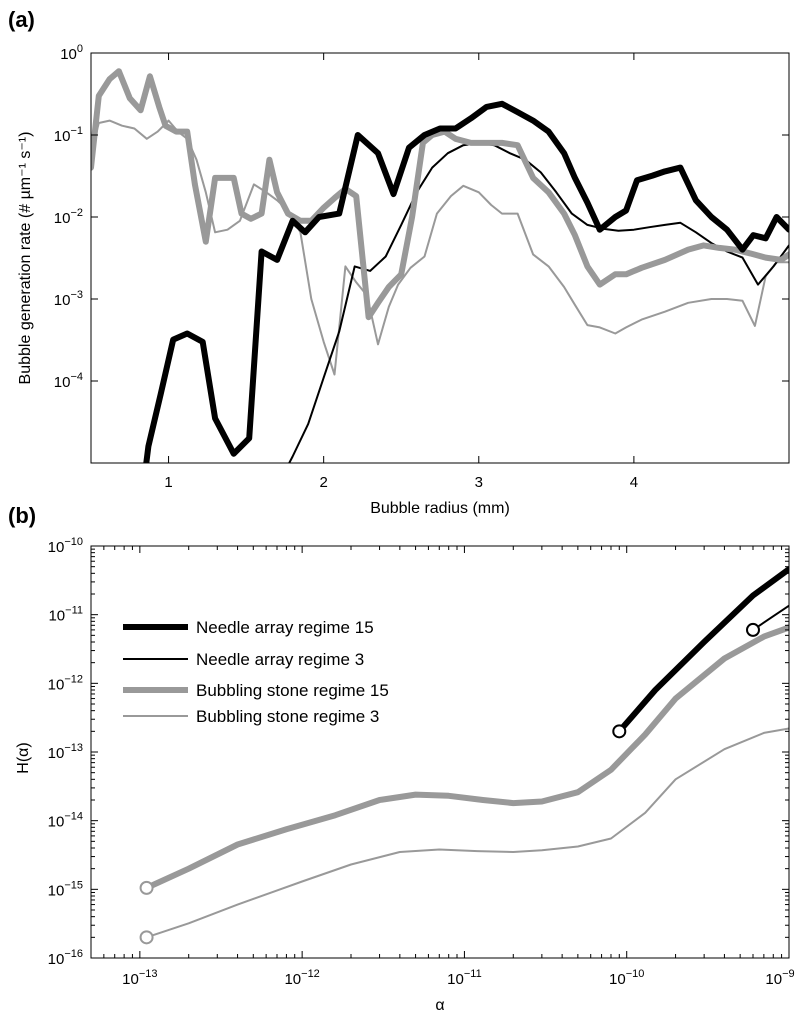 This screenshot has width=809, height=1017. What do you see at coordinates (21, 19) in the screenshot?
I see `panel-a-label: (a)` at bounding box center [21, 19].